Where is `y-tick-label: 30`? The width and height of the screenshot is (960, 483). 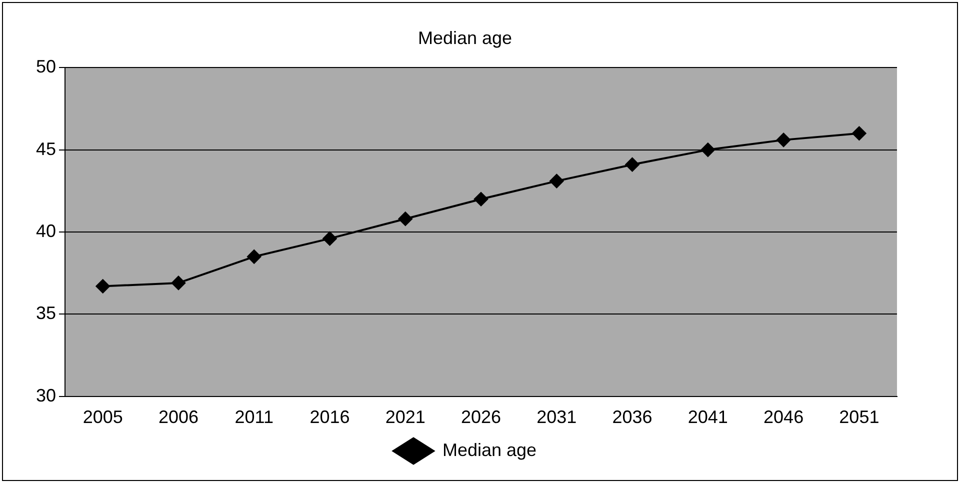
y-tick-label: 30 is located at coordinates (46, 395).